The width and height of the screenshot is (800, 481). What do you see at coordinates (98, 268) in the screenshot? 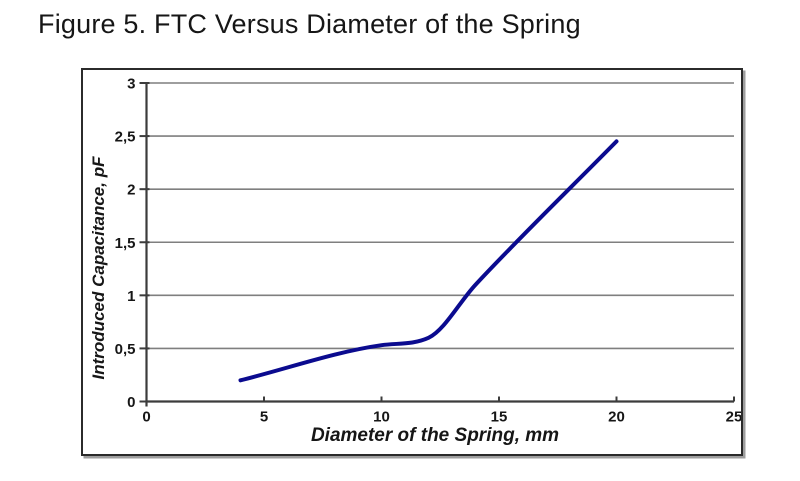
I see `y-axis-title: Introduced Capacitance, pF` at bounding box center [98, 268].